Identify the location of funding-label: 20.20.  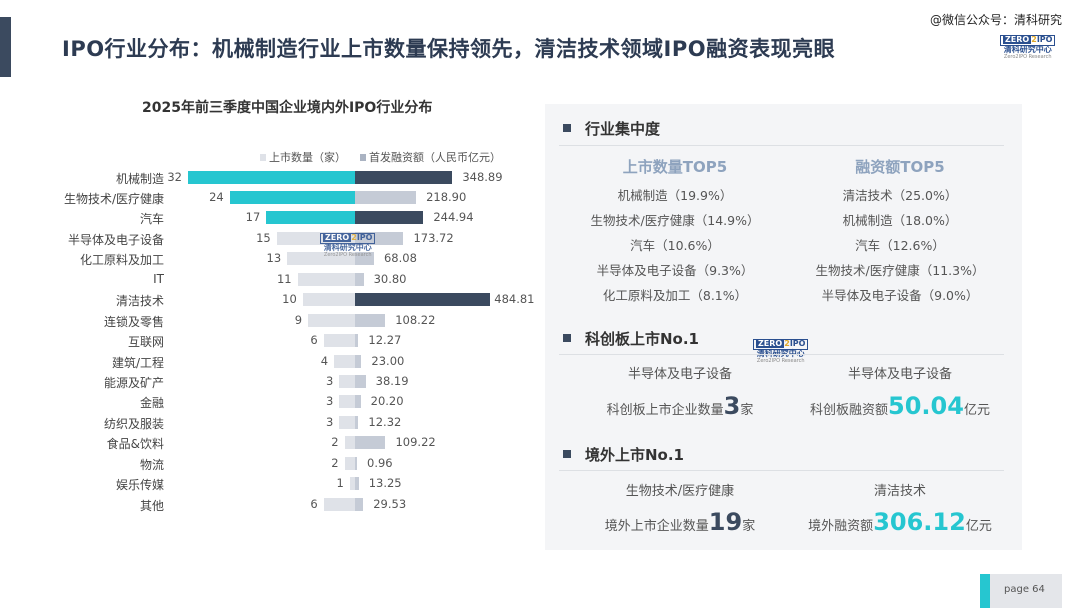
(387, 401).